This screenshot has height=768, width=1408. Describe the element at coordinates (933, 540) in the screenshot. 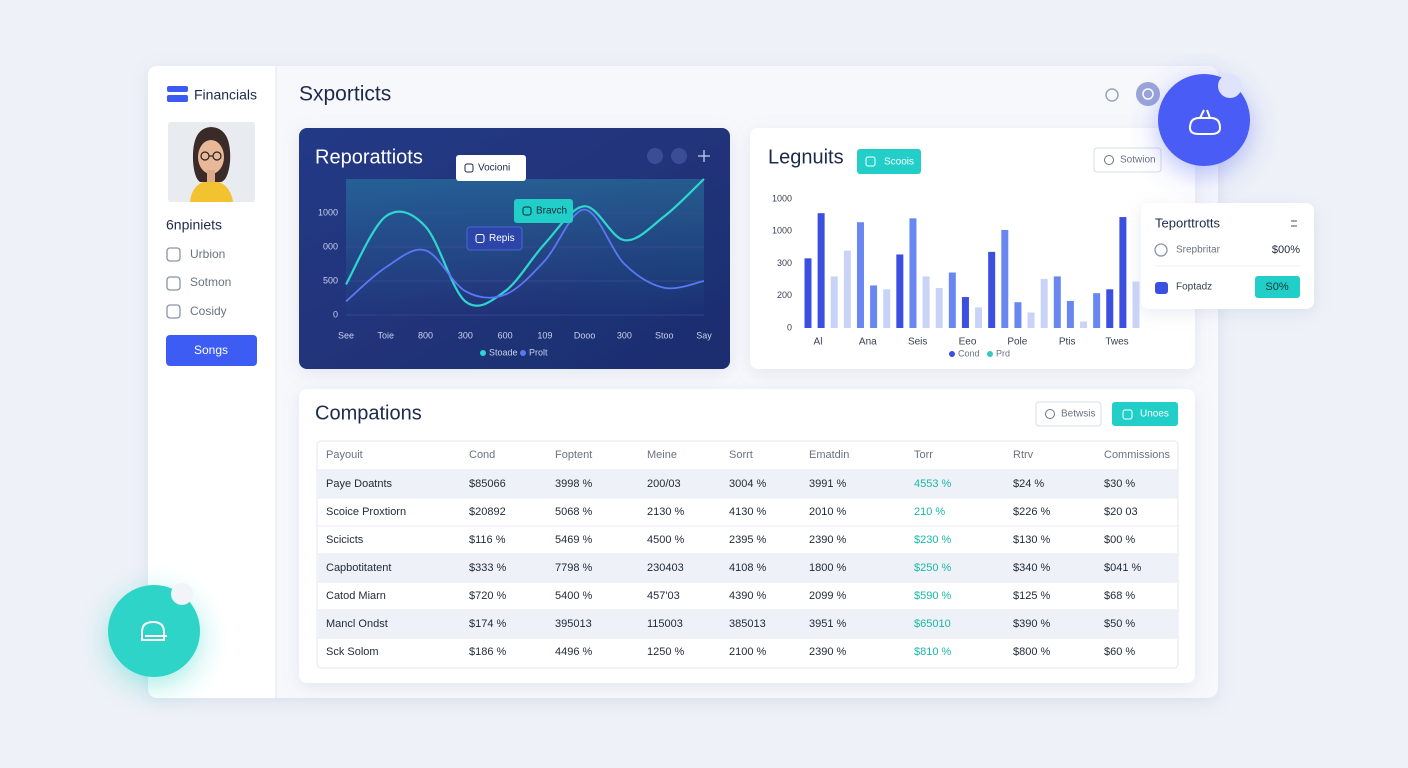

I see `cell: $230 %` at that location.